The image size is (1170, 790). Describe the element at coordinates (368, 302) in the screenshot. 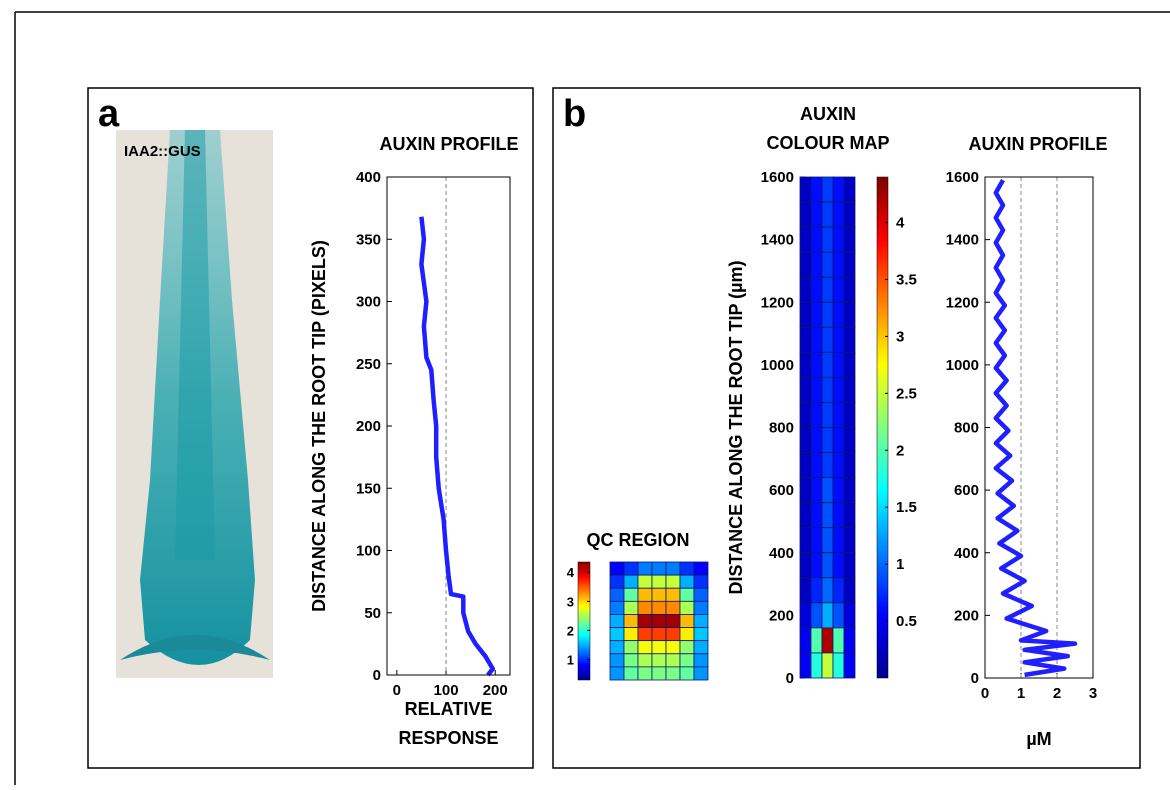

I see `y-tick-label: 300` at that location.